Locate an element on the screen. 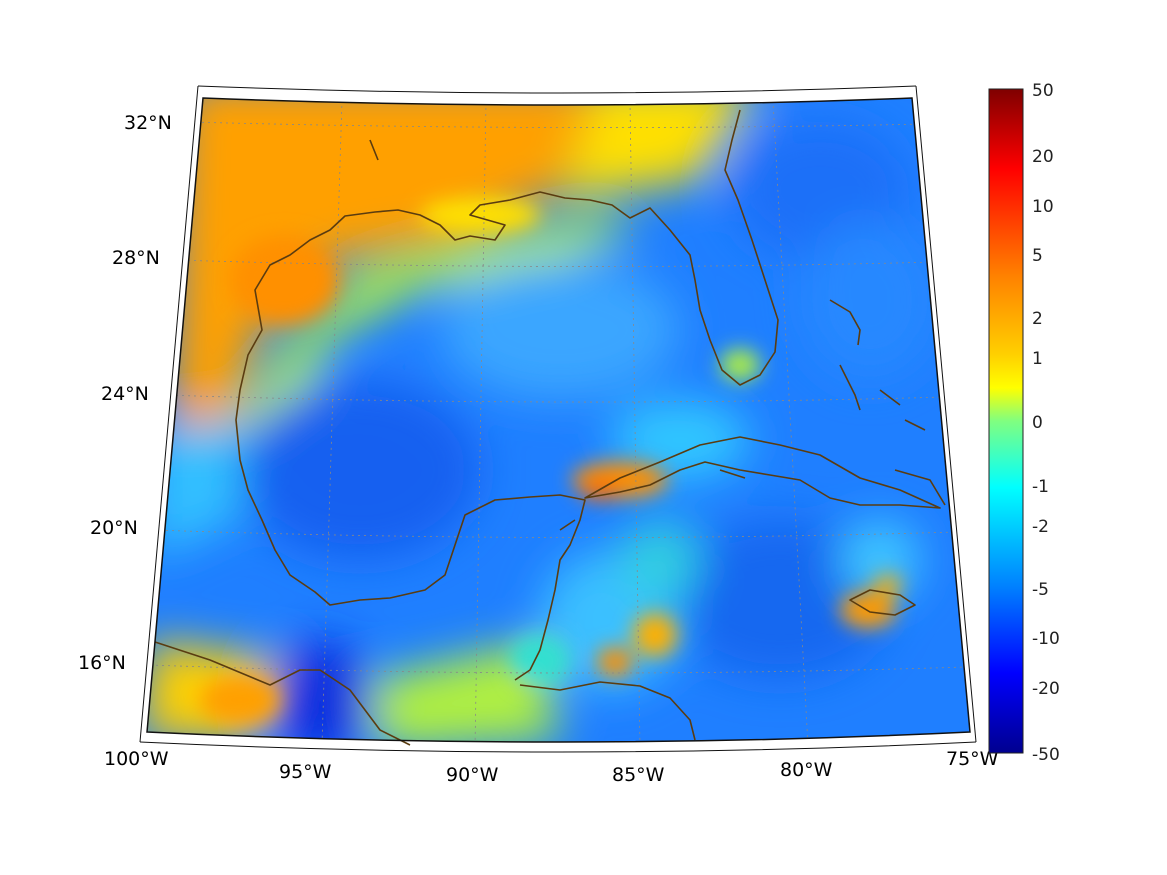  lon-label-75w: 75°W is located at coordinates (972, 759).